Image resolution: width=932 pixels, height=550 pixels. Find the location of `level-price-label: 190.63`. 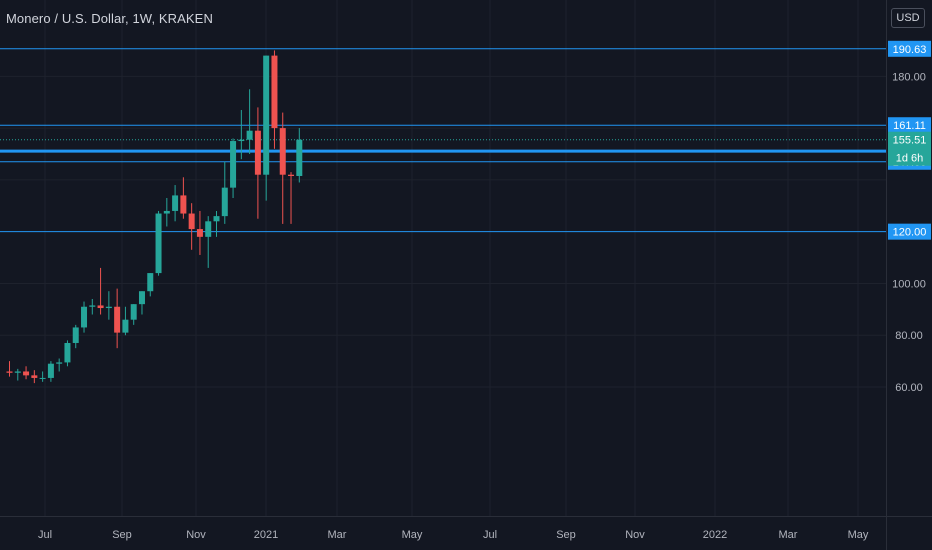

level-price-label: 190.63 is located at coordinates (909, 48).